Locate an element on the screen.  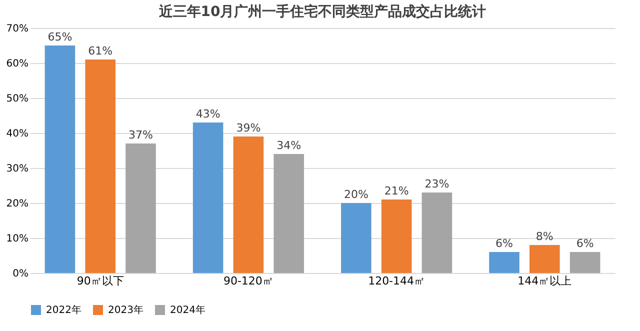
legend-label: 2023年 is located at coordinates (126, 310).